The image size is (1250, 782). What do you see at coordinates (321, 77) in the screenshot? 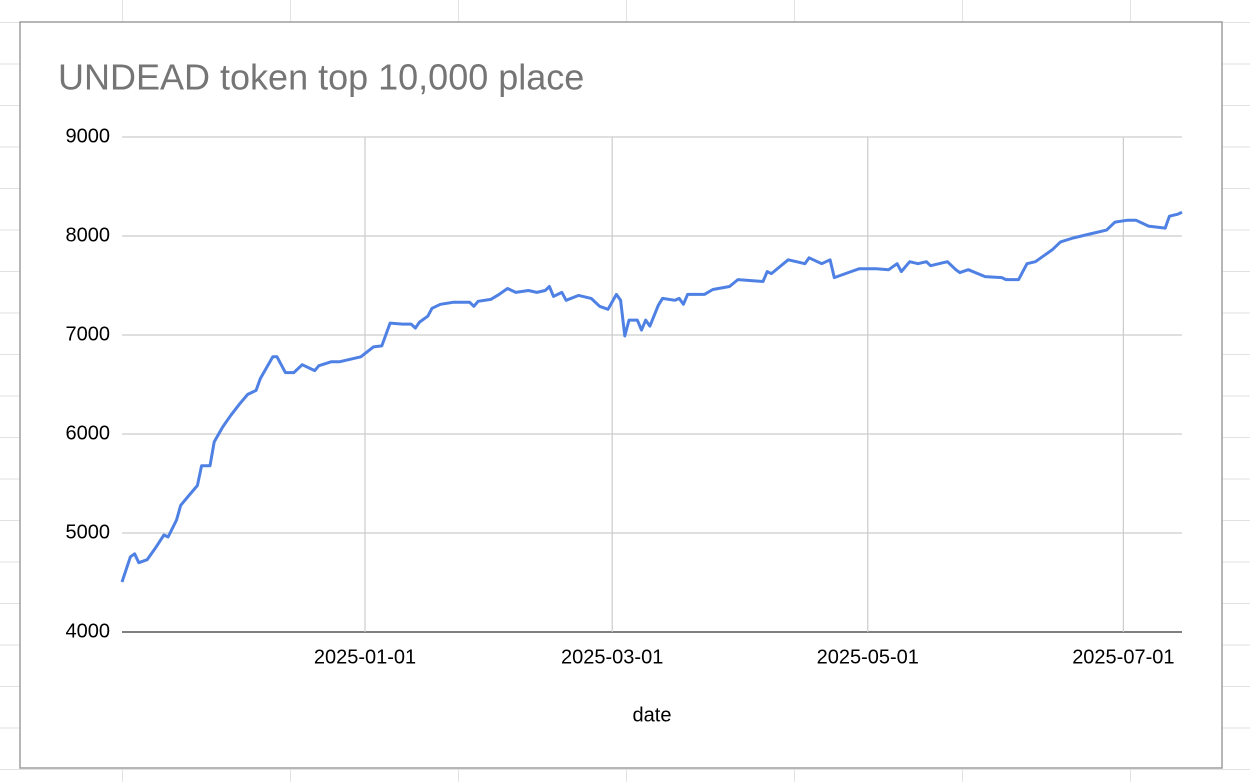
I see `chart-title: UNDEAD token top 10,000 place` at bounding box center [321, 77].